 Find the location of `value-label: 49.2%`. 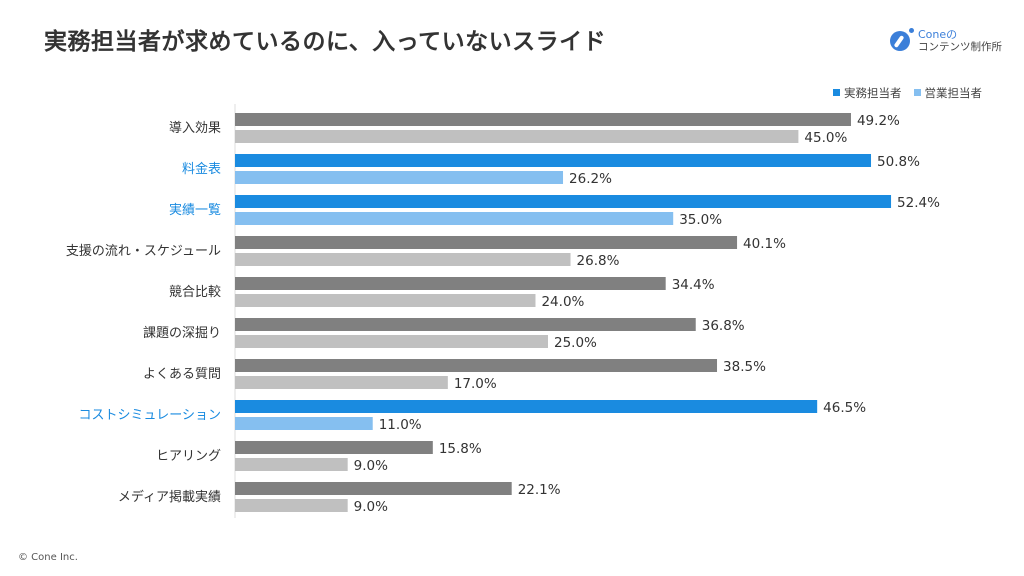

value-label: 49.2% is located at coordinates (878, 121).